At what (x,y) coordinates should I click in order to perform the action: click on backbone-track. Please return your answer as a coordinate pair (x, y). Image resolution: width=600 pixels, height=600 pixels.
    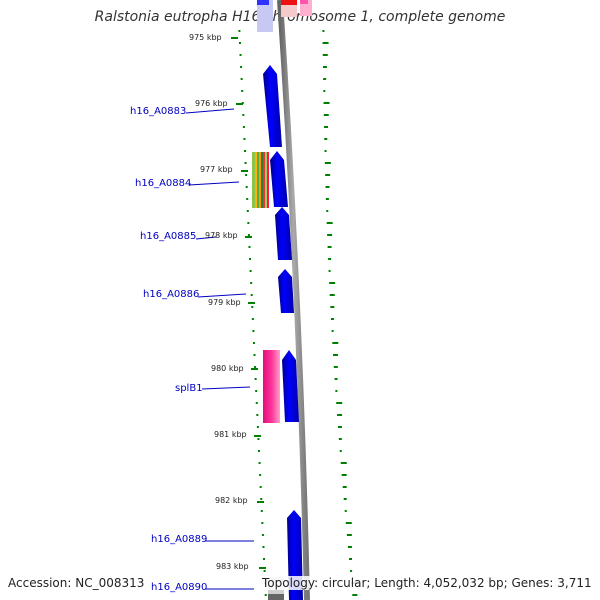
    Looking at the image, I should click on (293, 300).